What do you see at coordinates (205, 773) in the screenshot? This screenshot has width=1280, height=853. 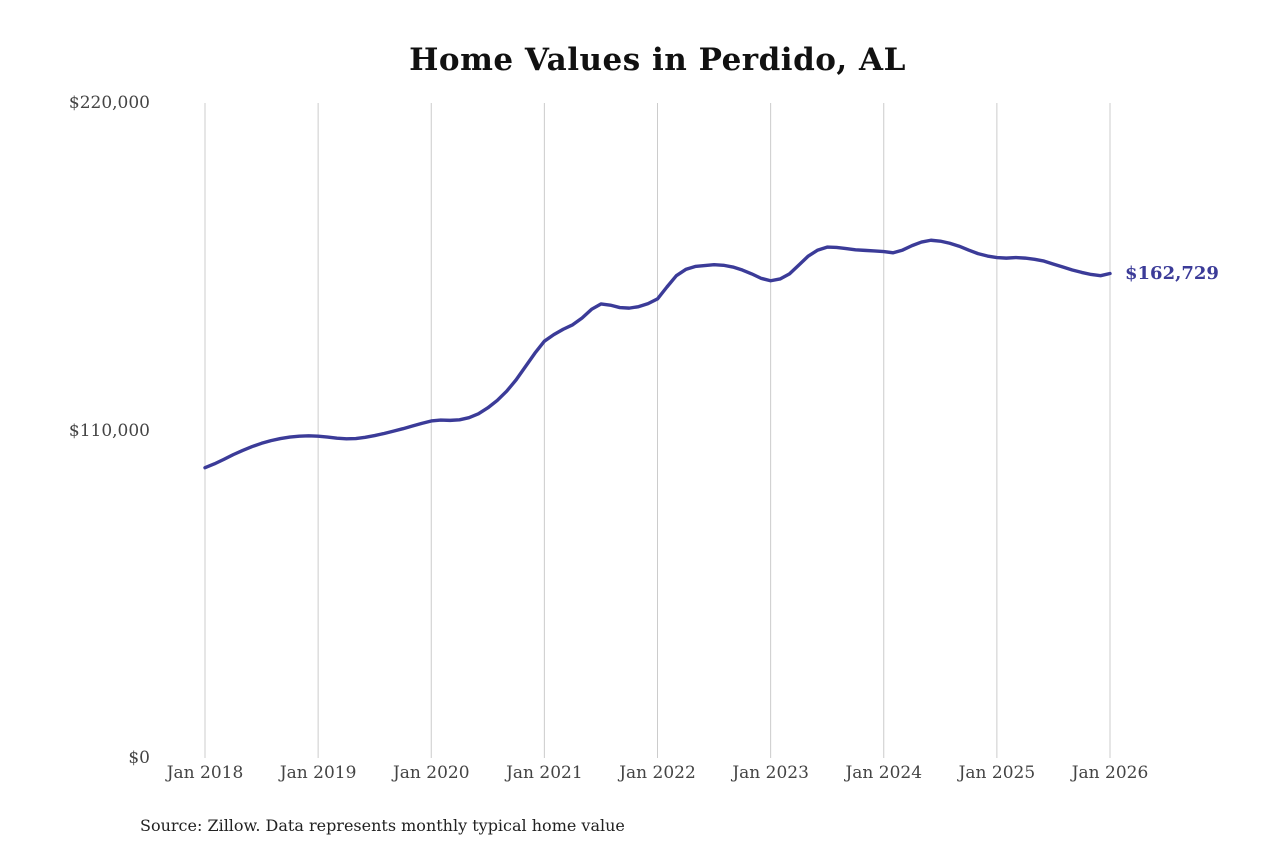 I see `x-tick-label: Jan 2018` at bounding box center [205, 773].